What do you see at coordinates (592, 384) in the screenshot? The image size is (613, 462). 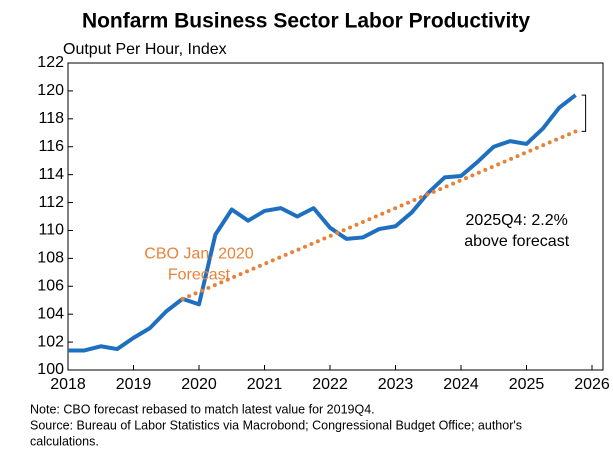 I see `x-tick-label: 2026` at bounding box center [592, 384].